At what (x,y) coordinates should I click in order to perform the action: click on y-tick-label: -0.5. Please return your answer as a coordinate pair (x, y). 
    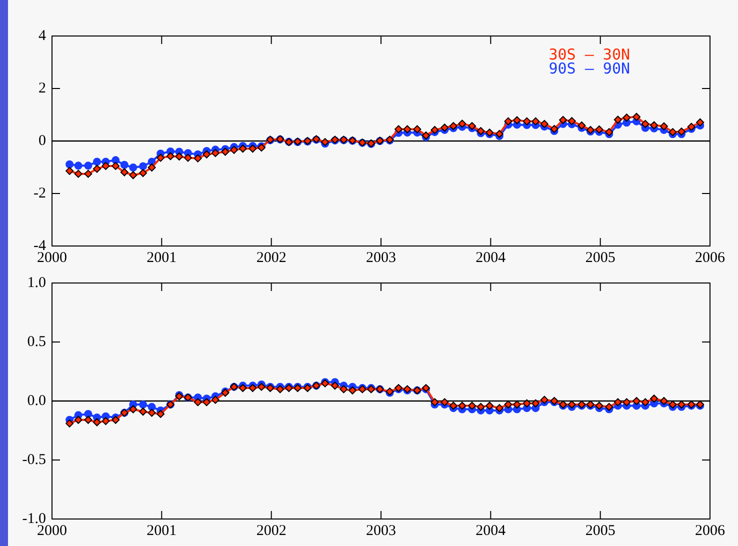
    Looking at the image, I should click on (34, 460).